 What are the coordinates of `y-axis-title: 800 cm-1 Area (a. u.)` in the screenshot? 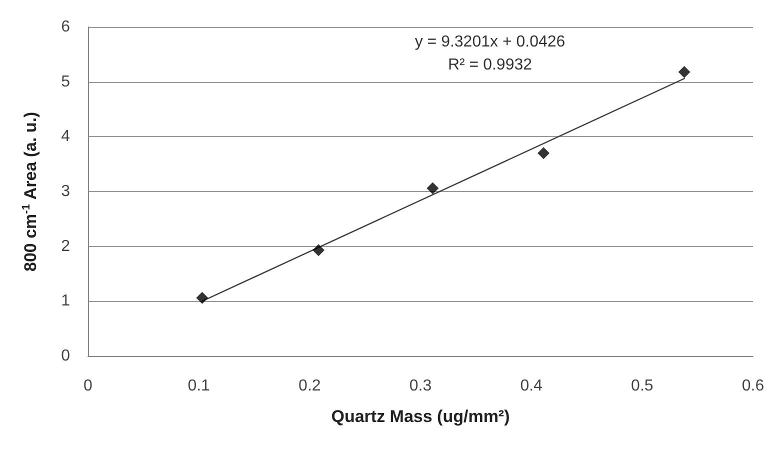 It's located at (30, 192).